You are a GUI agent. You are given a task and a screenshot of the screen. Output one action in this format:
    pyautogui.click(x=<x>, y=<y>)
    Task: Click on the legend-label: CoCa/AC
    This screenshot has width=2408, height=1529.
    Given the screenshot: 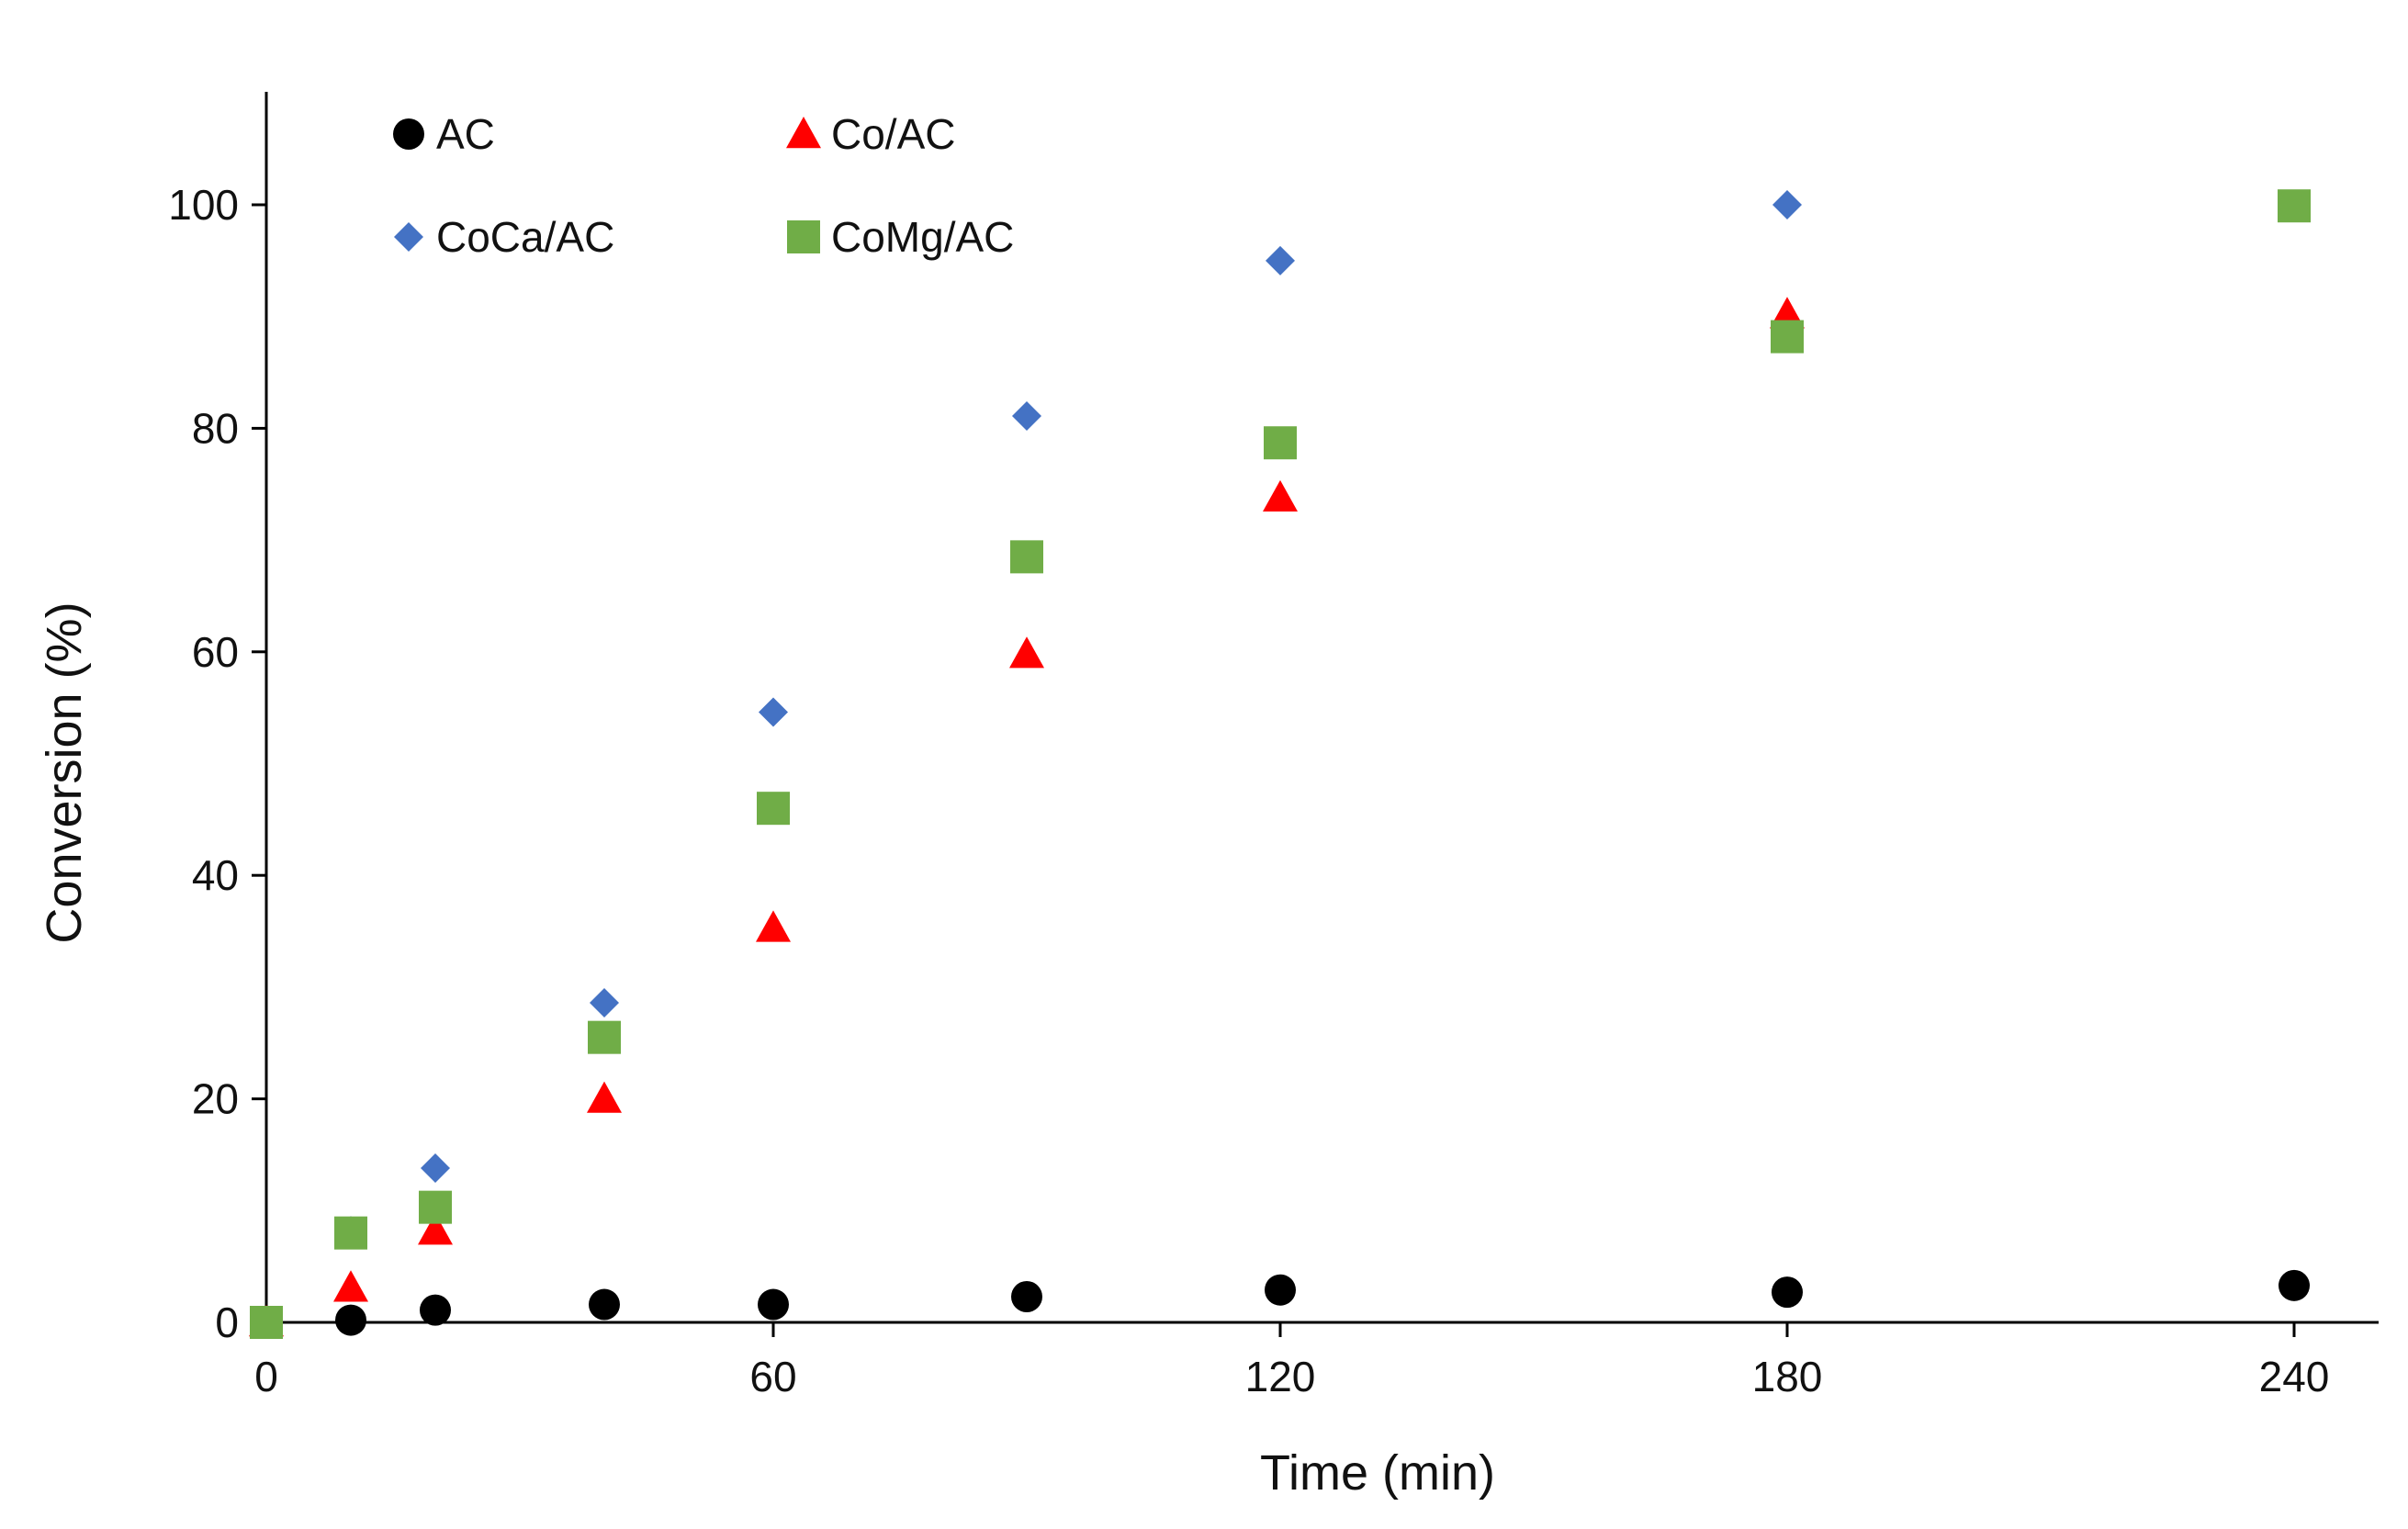 What is the action you would take?
    pyautogui.click(x=525, y=237)
    